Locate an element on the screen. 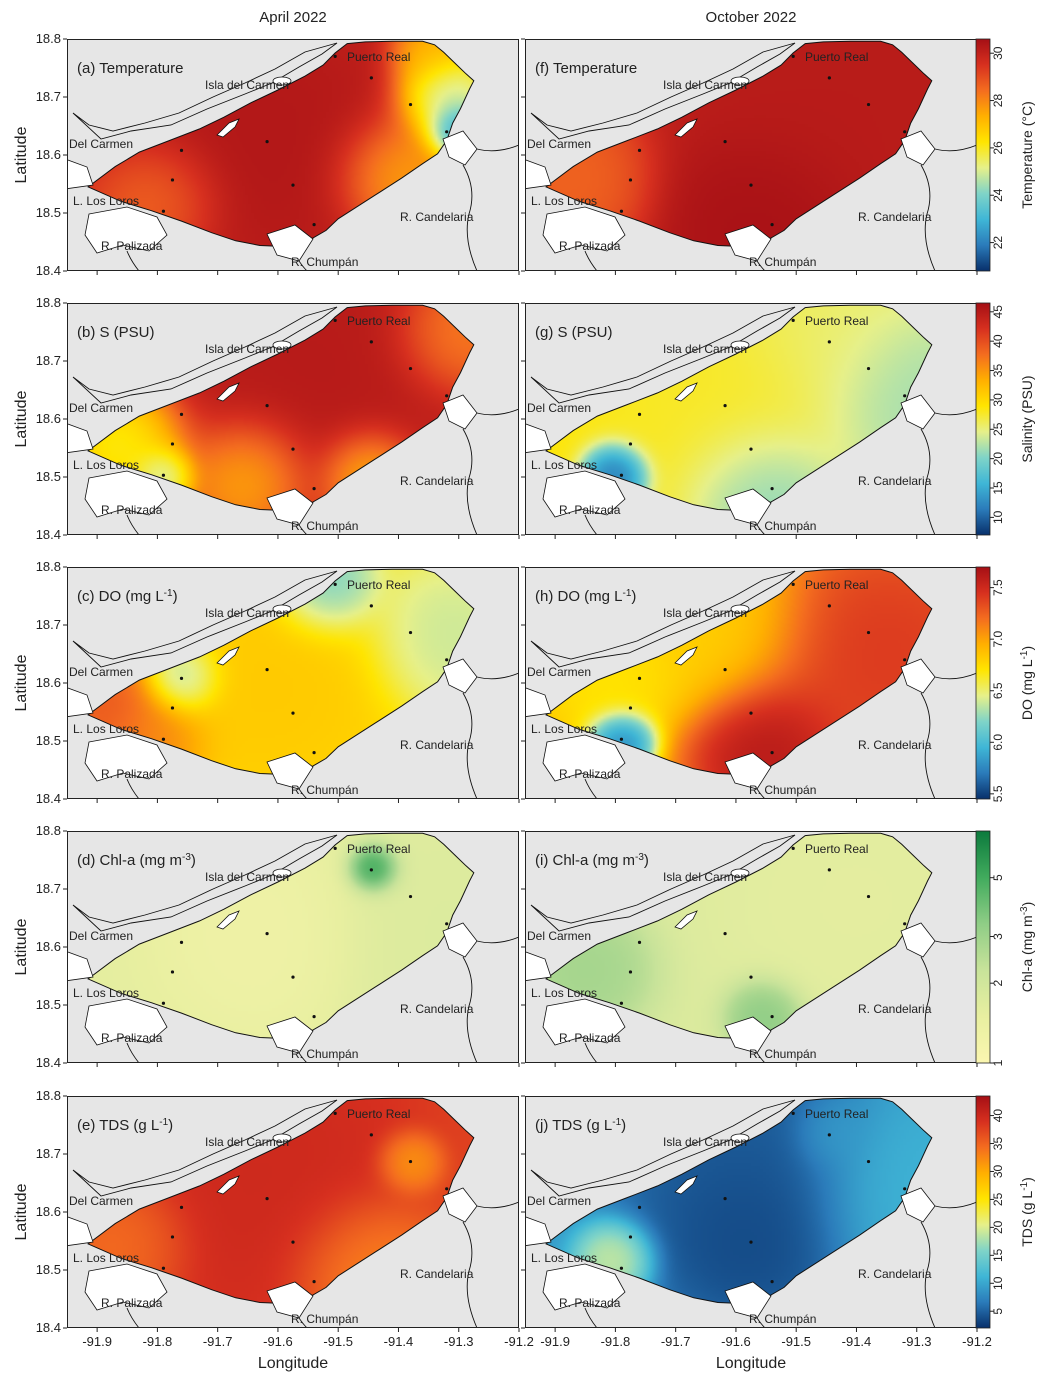  colorbar is located at coordinates (983, 155).